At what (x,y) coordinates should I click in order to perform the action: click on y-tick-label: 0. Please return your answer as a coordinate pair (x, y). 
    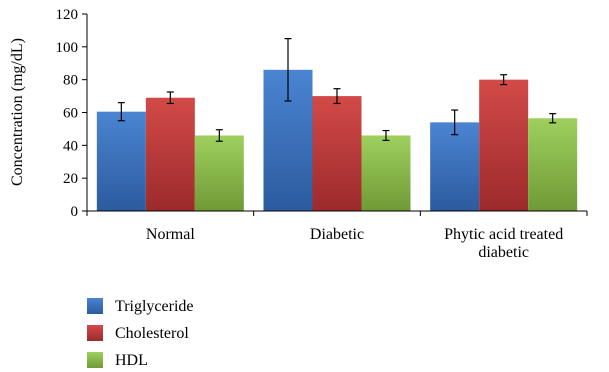
    Looking at the image, I should click on (75, 212).